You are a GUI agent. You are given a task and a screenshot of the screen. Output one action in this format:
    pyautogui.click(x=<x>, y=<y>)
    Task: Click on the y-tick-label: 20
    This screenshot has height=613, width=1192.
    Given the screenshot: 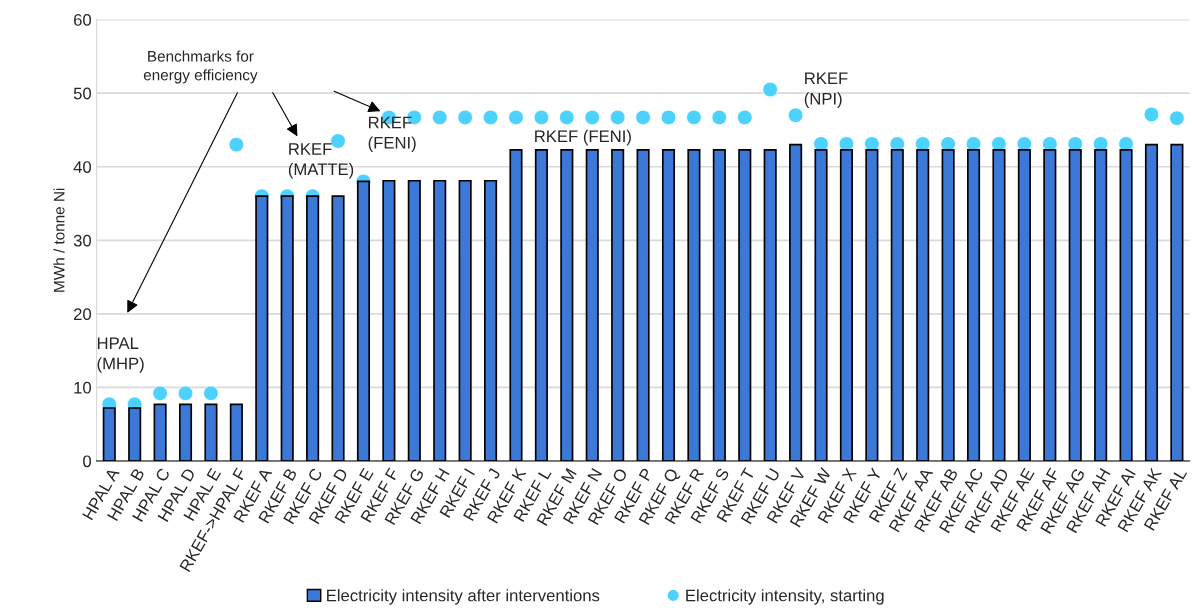 What is the action you would take?
    pyautogui.click(x=82, y=314)
    